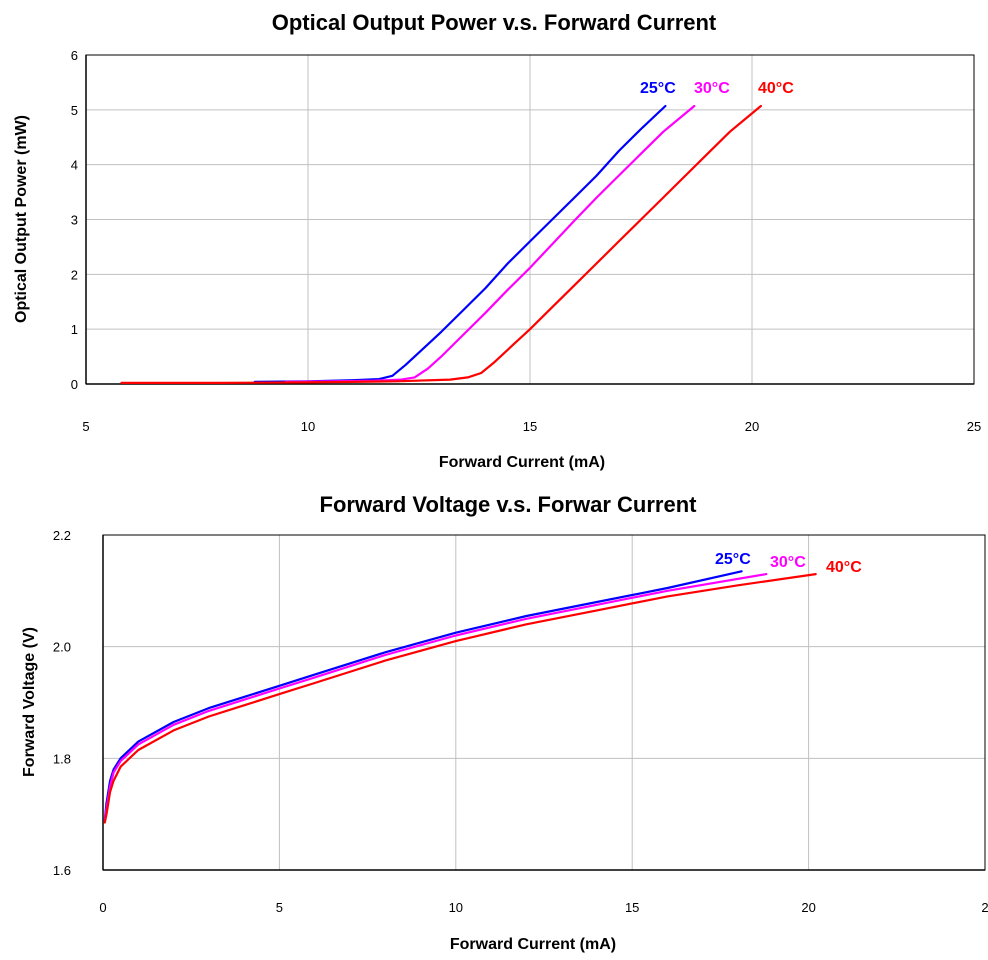  Describe the element at coordinates (974, 426) in the screenshot. I see `x-tick-label: 25` at that location.